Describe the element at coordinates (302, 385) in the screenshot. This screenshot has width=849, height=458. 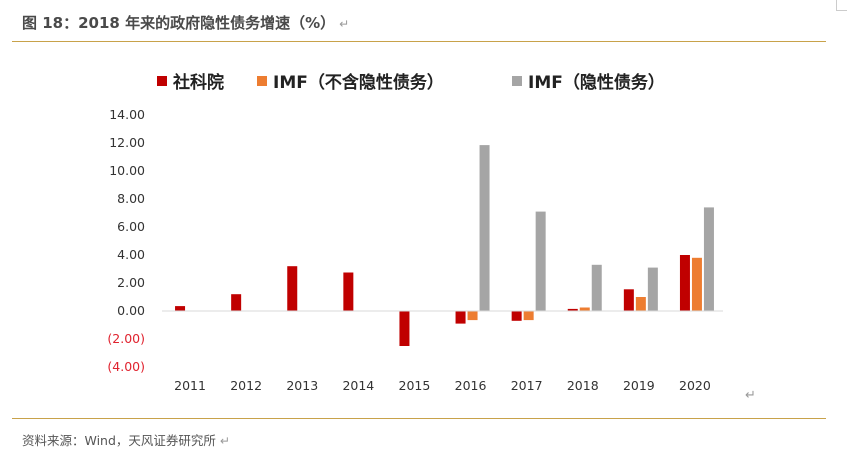
I see `x-tick-label: 2013` at that location.